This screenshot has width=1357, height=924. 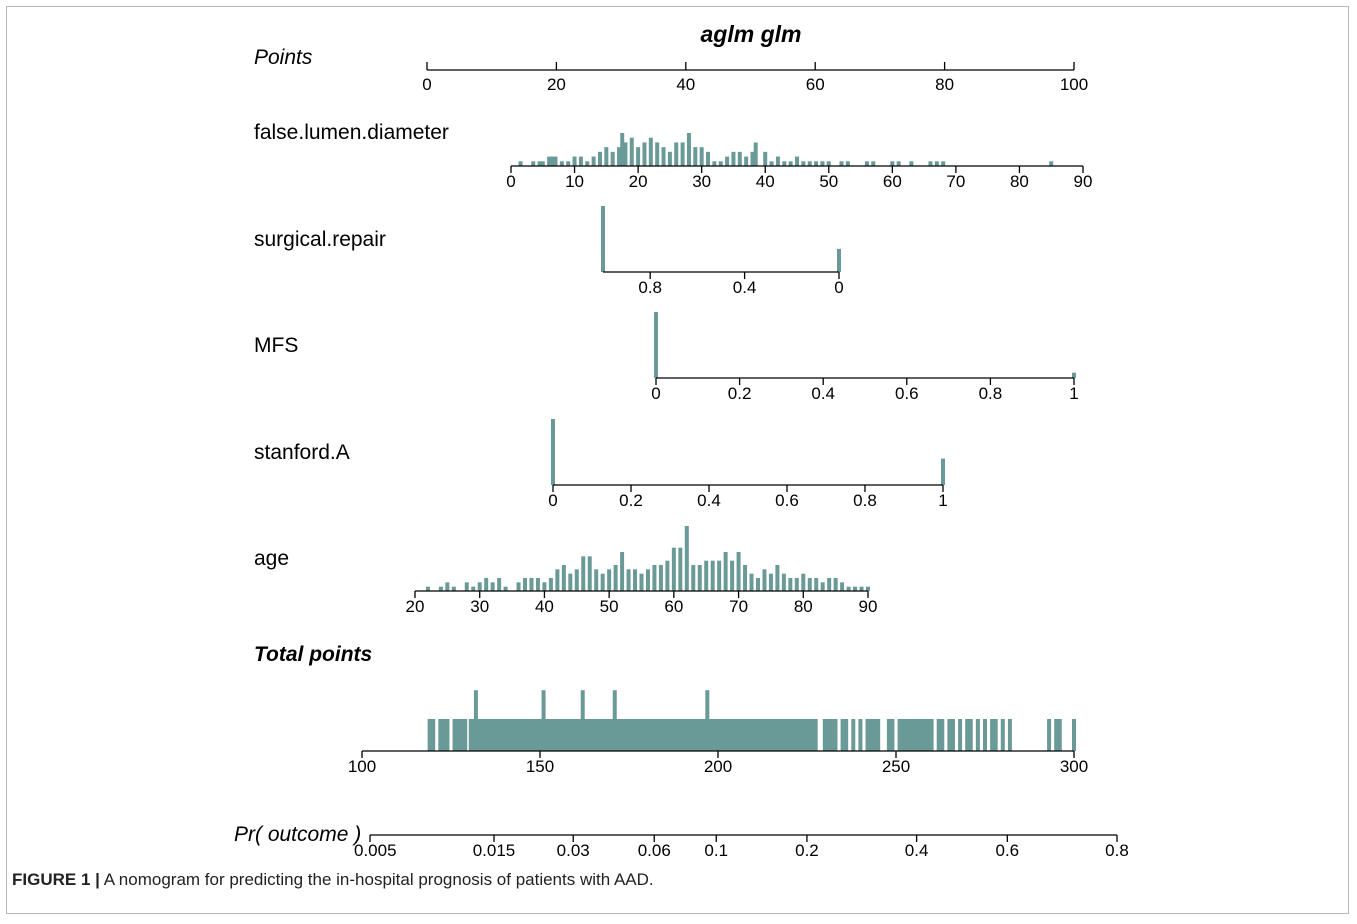 I want to click on row-label-false-lumen-diameter: false.lumen.diameter, so click(x=351, y=132).